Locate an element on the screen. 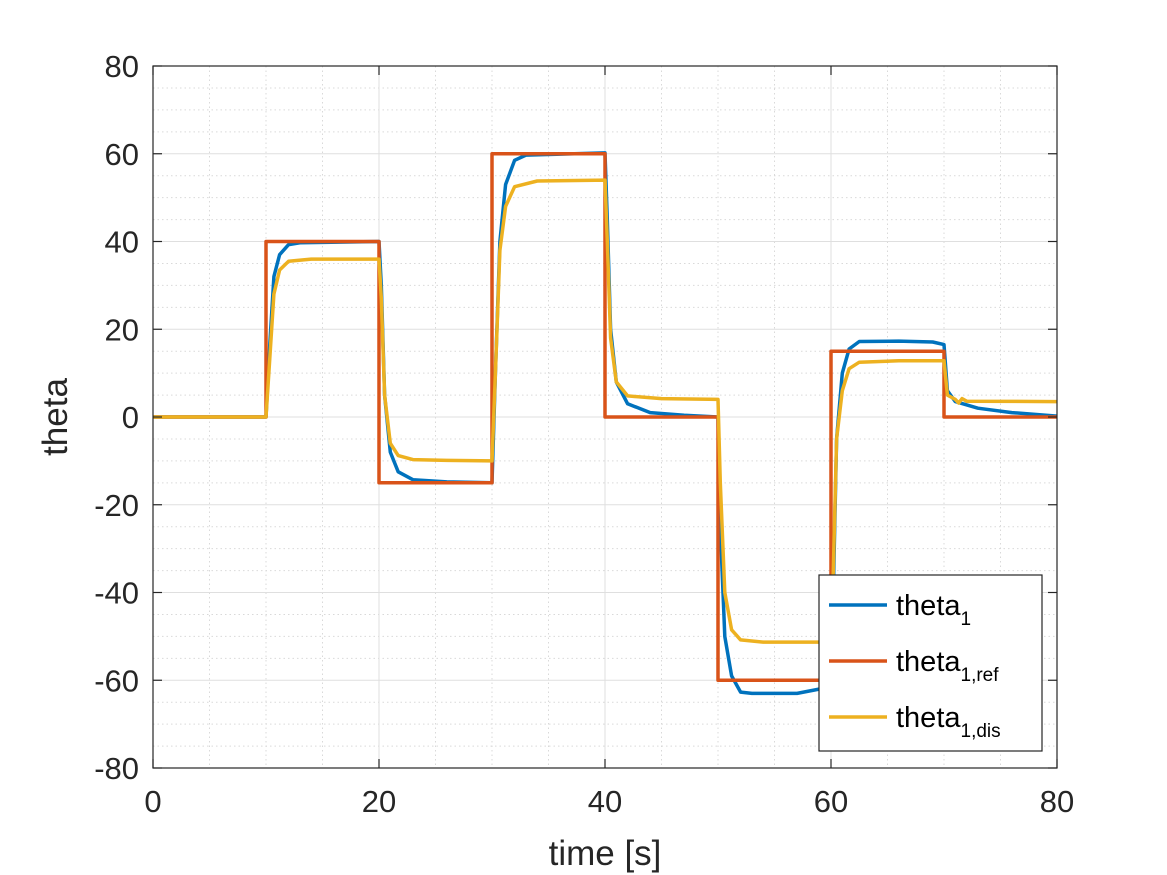 This screenshot has height=875, width=1167. y-tick-label: -20 is located at coordinates (116, 505).